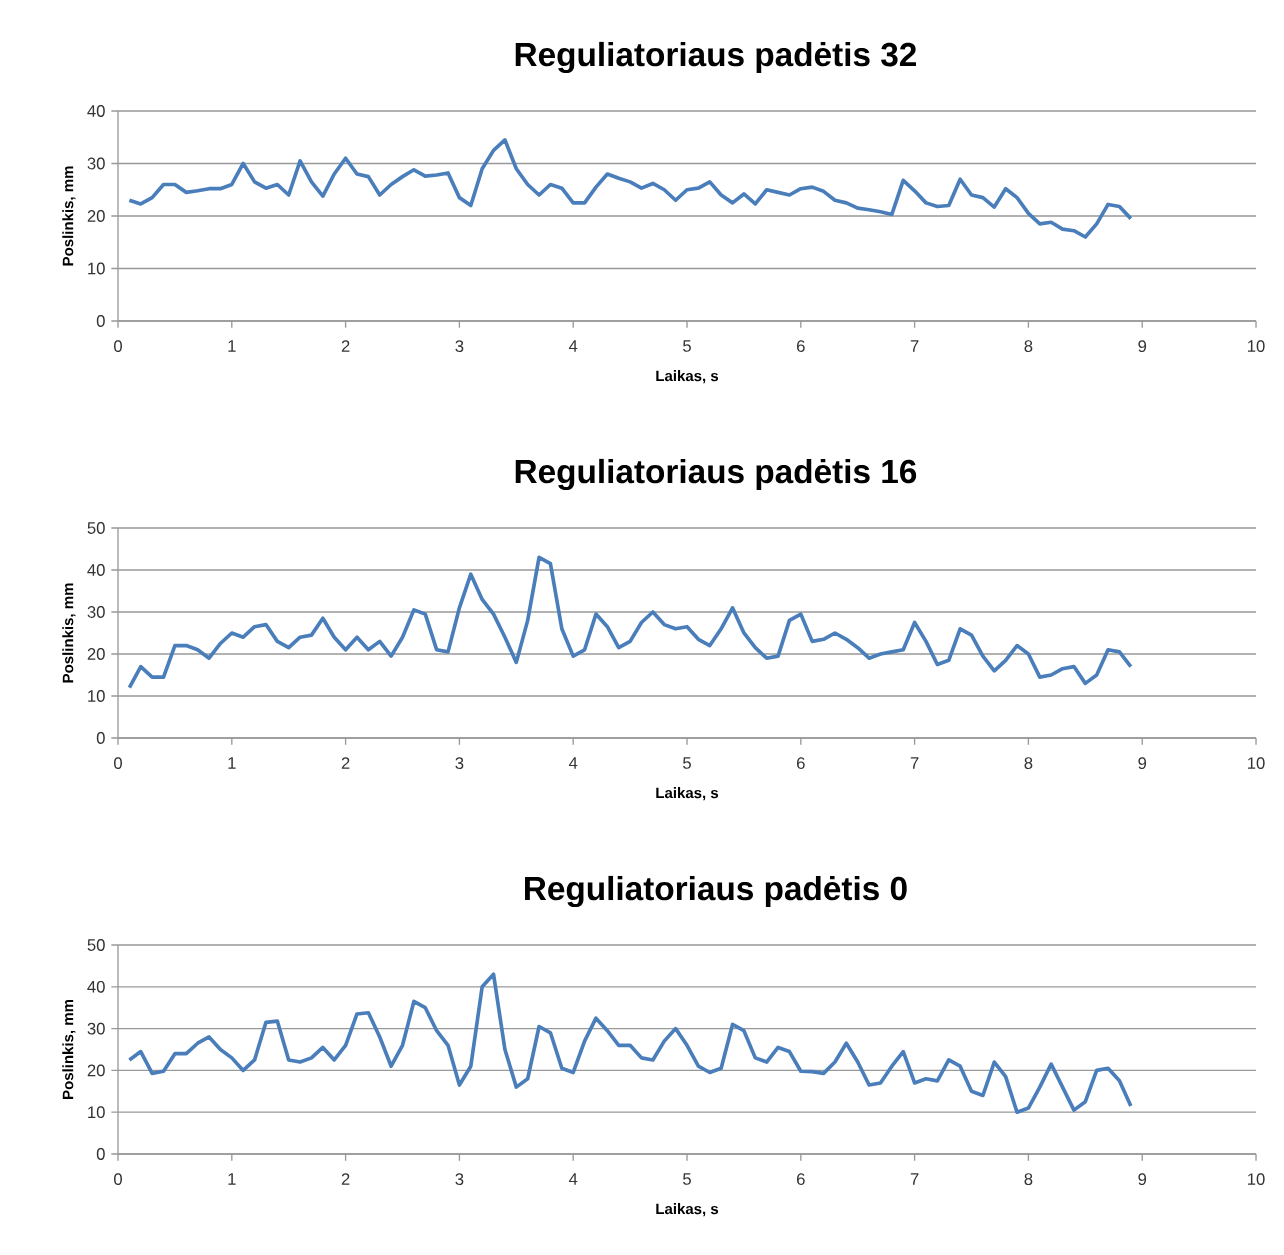 The height and width of the screenshot is (1255, 1284). I want to click on chart-title: Reguliatoriaus padėtis 16, so click(716, 474).